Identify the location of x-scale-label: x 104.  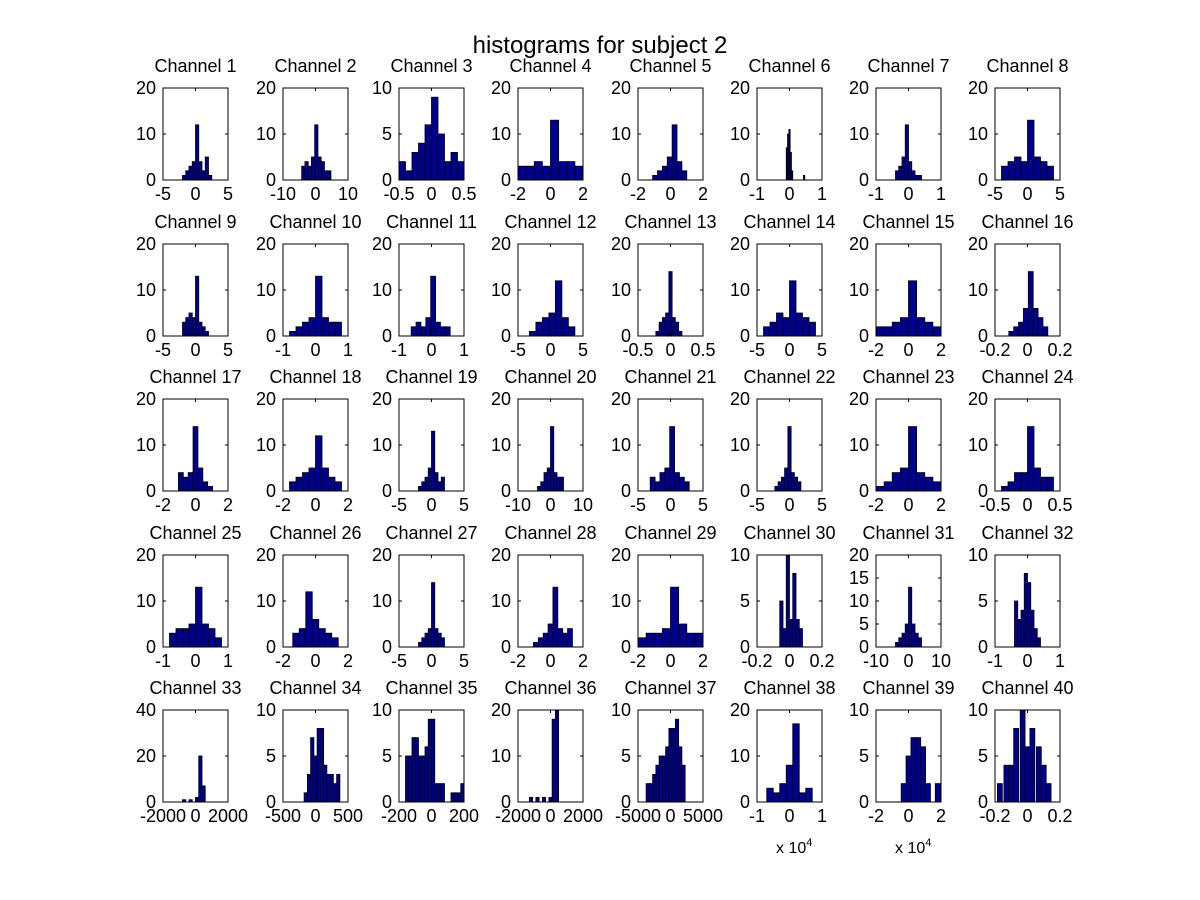
(913, 847).